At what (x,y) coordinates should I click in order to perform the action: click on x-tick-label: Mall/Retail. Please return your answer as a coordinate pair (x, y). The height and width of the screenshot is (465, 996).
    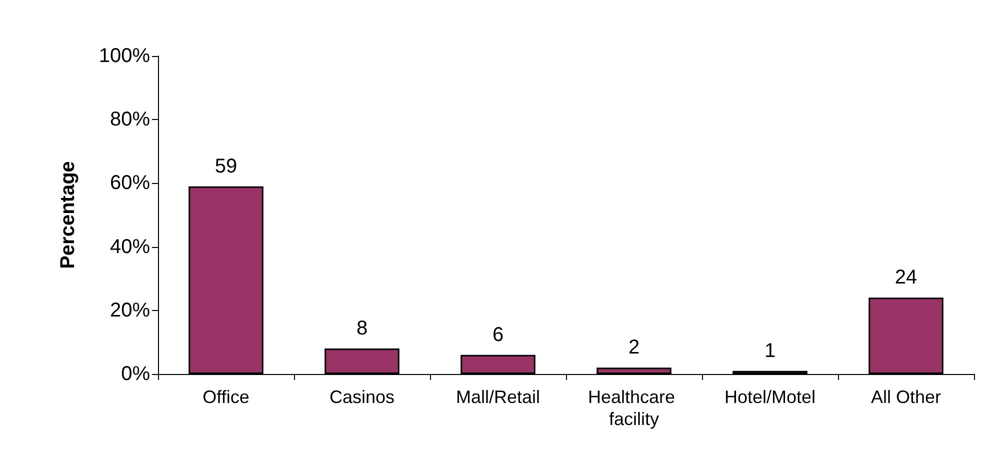
    Looking at the image, I should click on (498, 397).